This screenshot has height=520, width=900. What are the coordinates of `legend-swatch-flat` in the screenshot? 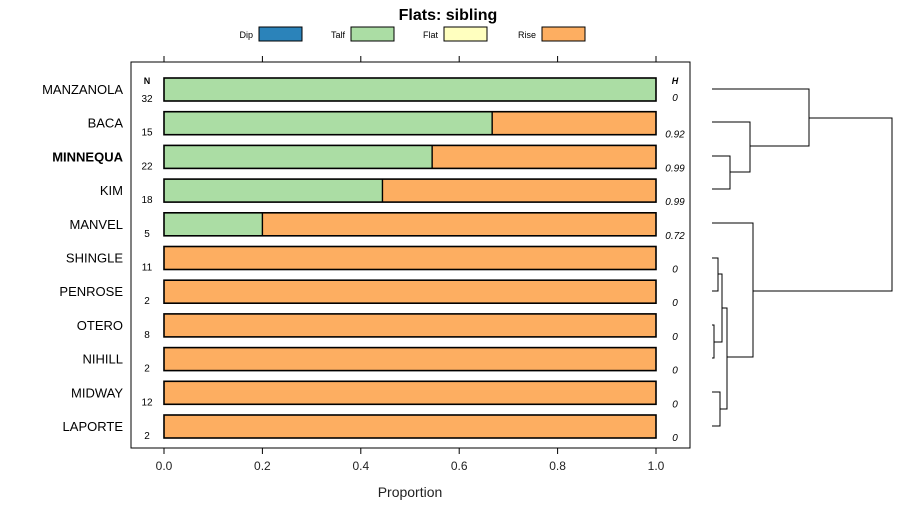 It's located at (465, 34).